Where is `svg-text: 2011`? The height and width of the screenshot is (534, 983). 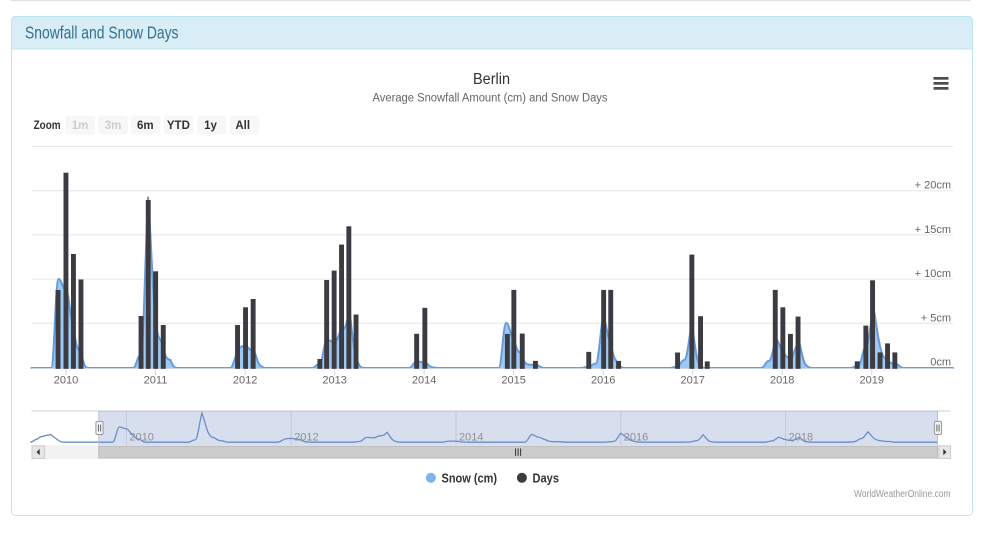
svg-text: 2011 is located at coordinates (156, 381).